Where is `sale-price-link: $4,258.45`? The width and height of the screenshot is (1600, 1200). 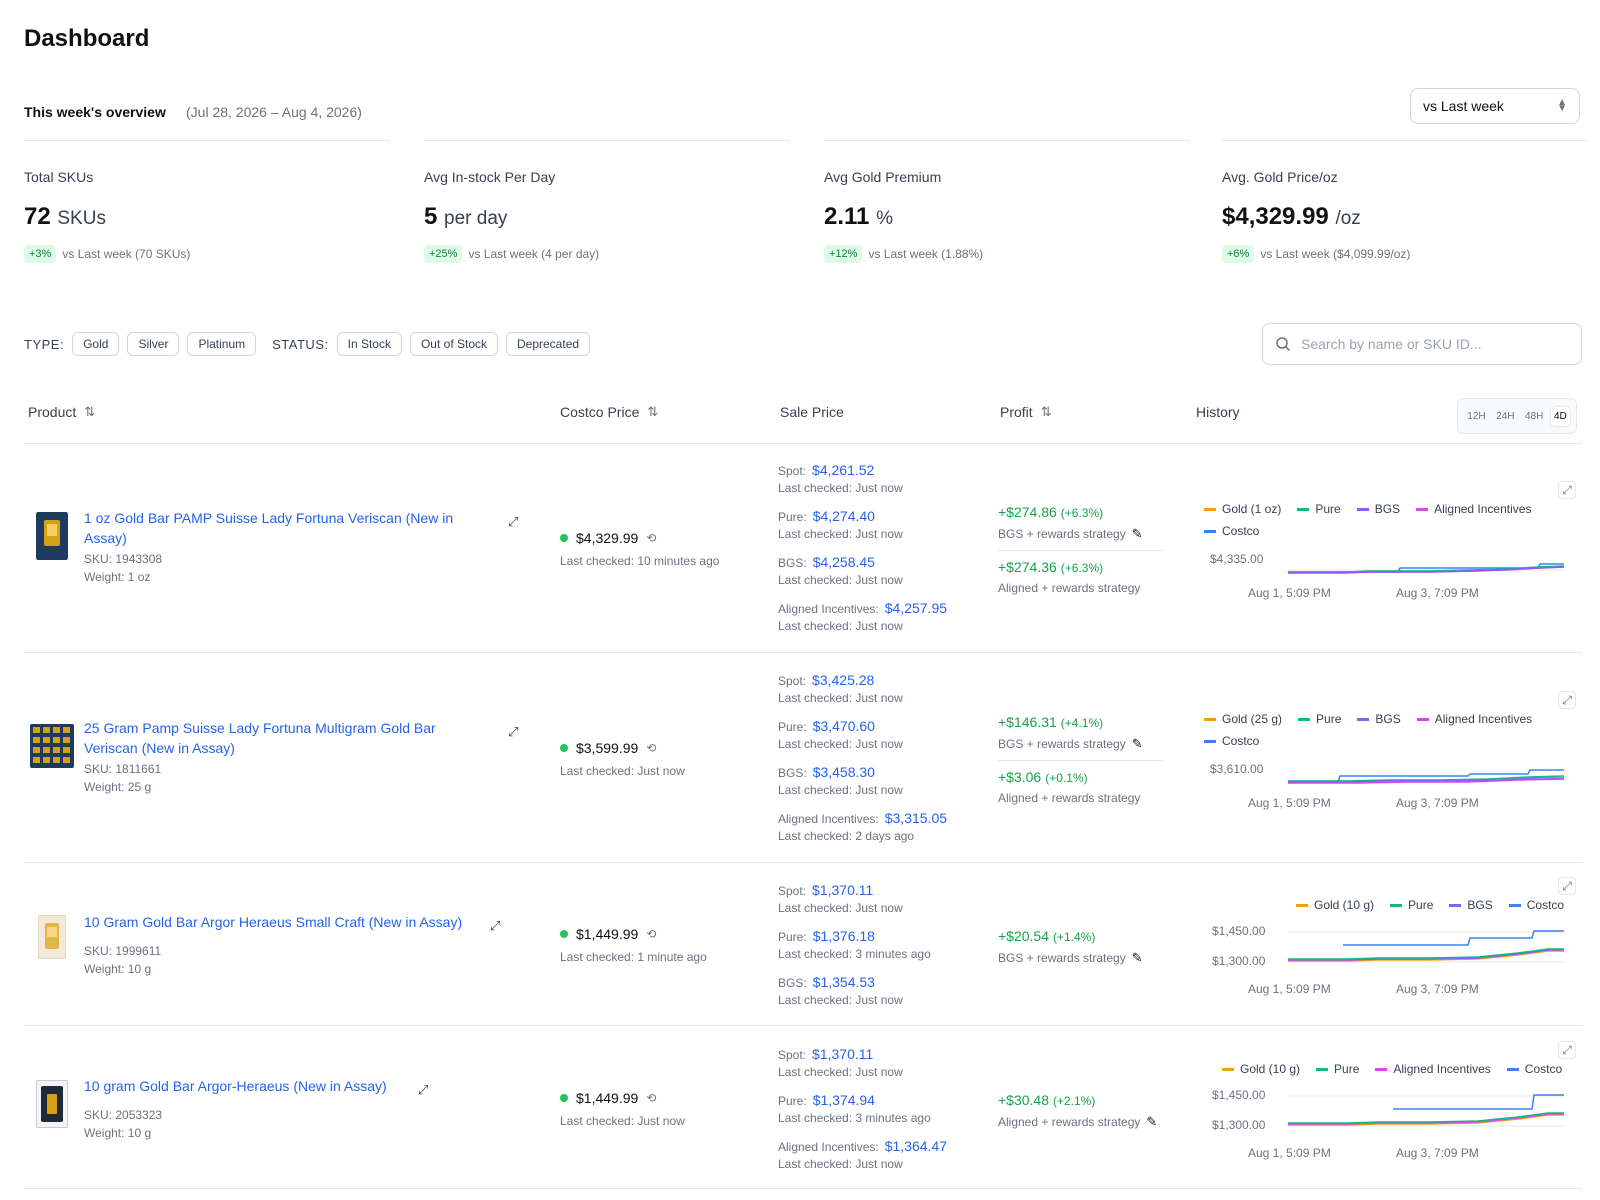
sale-price-link: $4,258.45 is located at coordinates (843, 562).